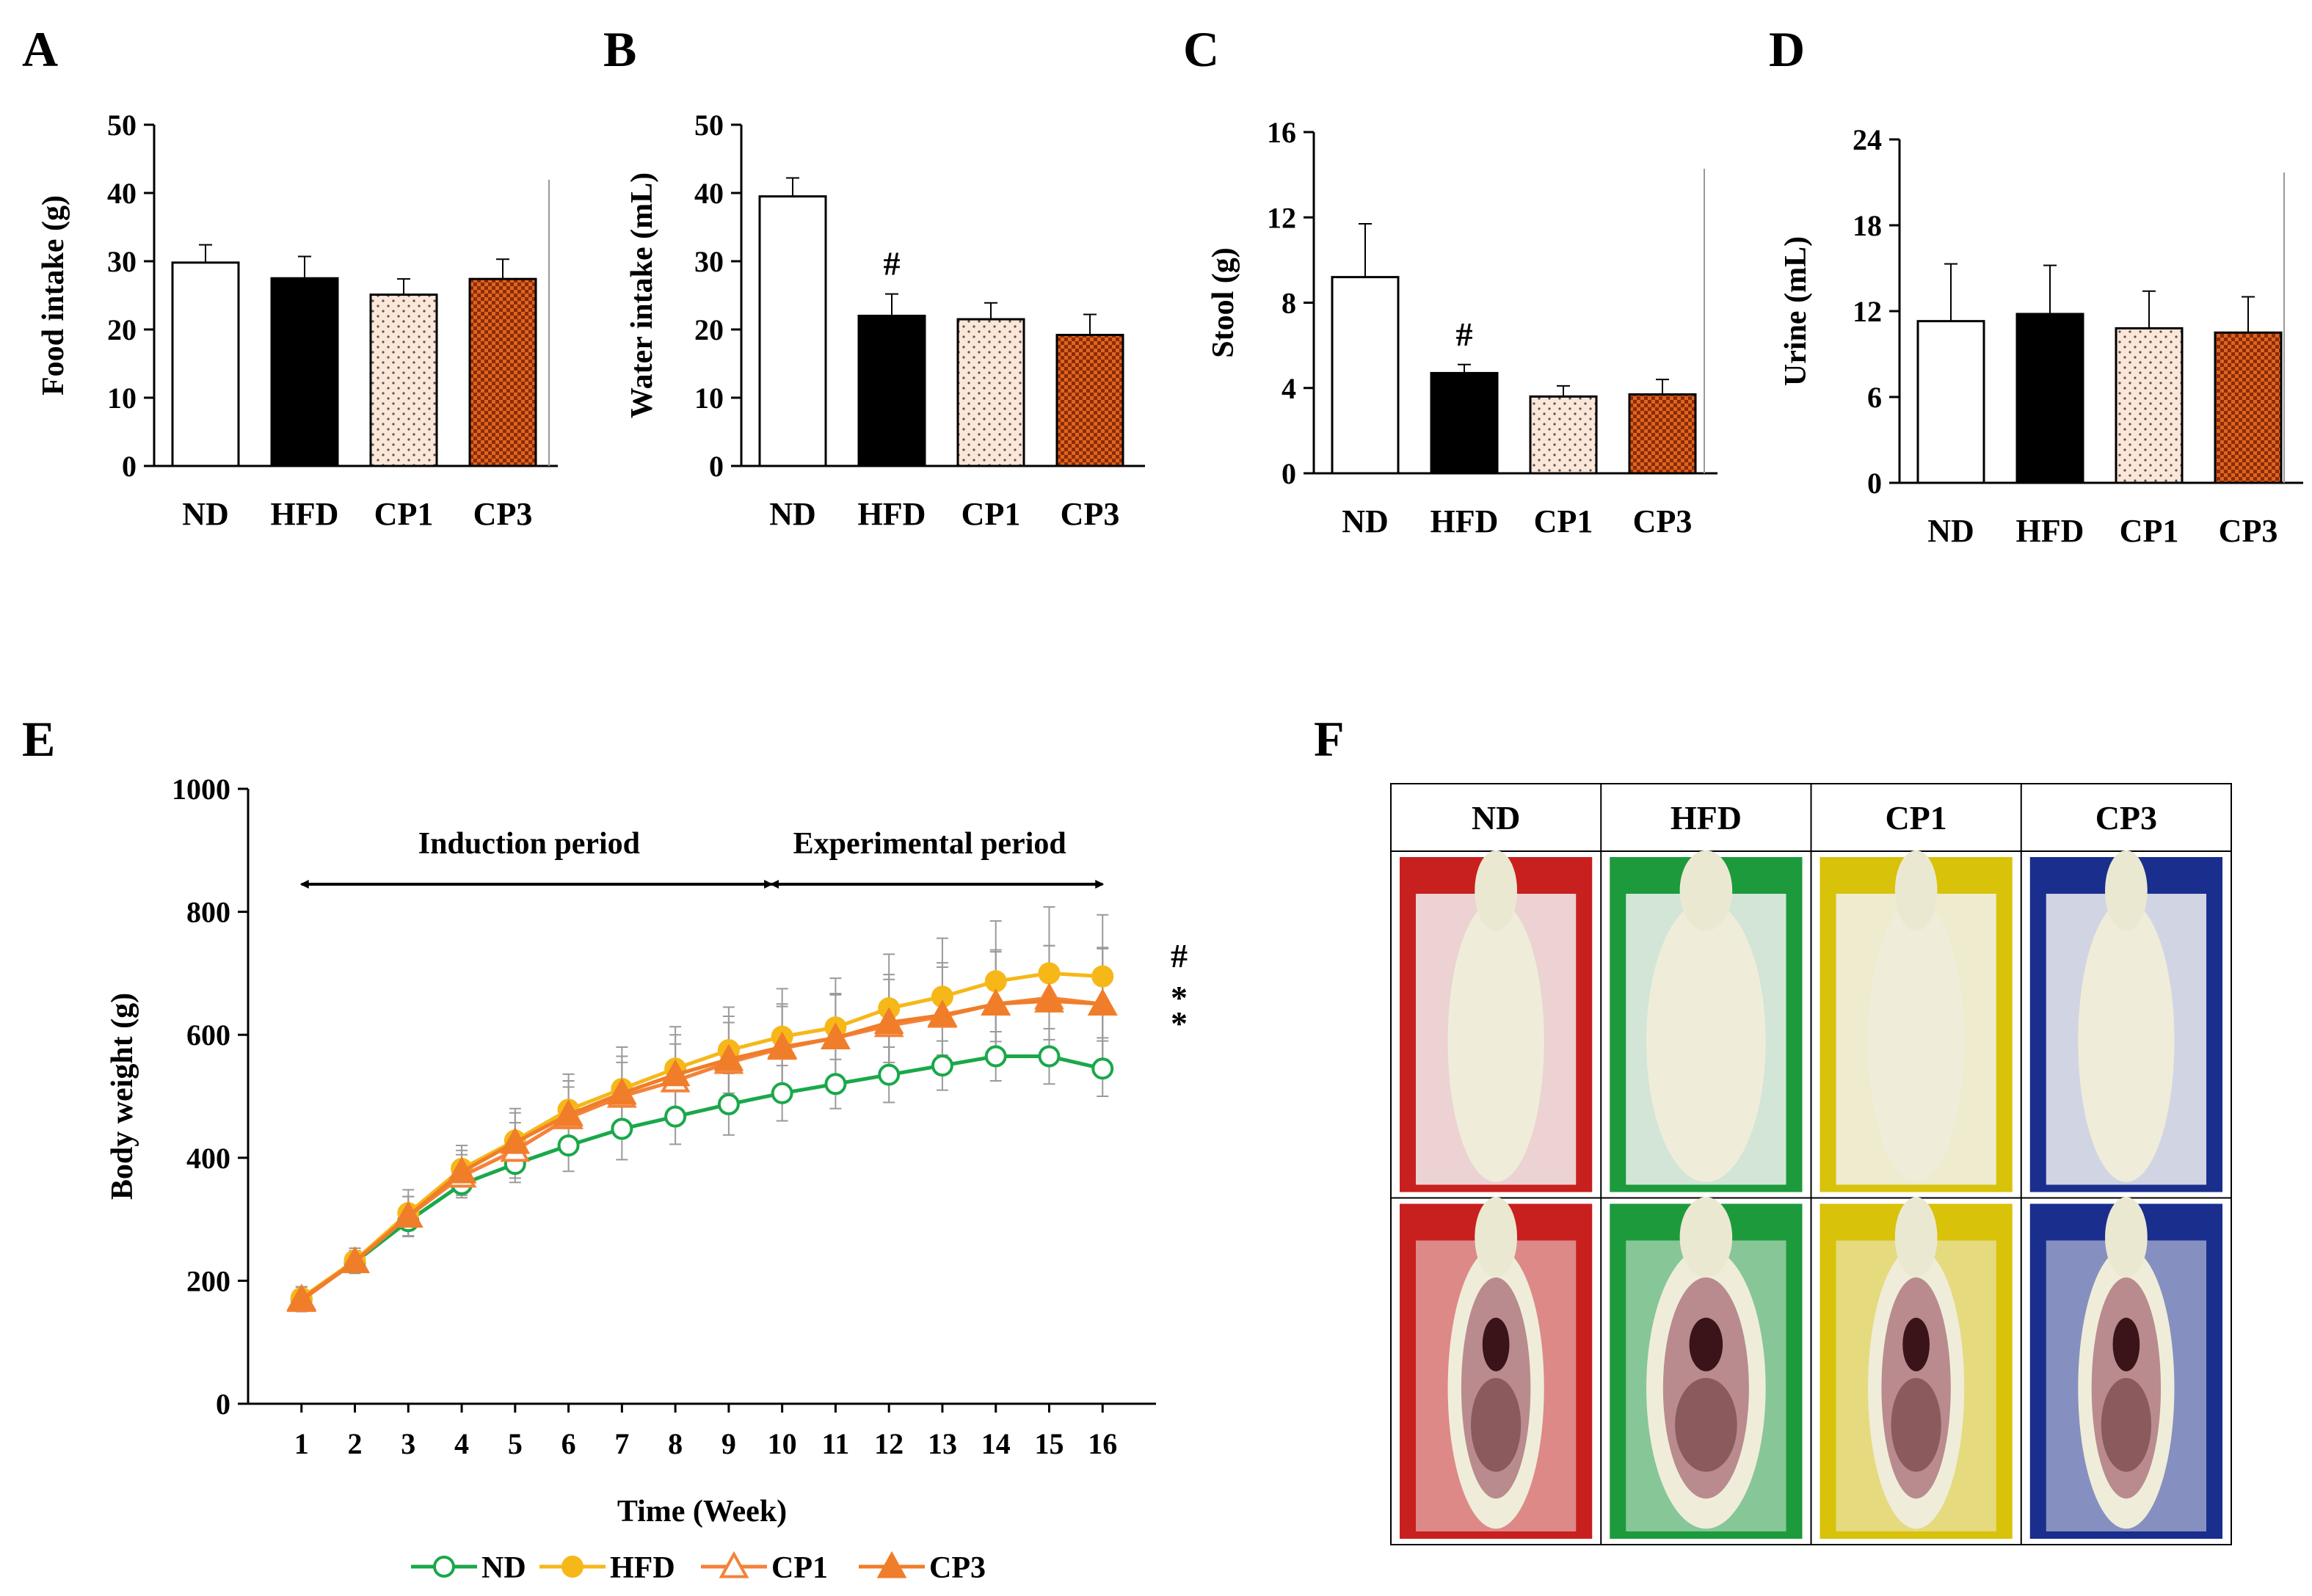  What do you see at coordinates (800, 1568) in the screenshot?
I see `legend-label-CP1: CP1` at bounding box center [800, 1568].